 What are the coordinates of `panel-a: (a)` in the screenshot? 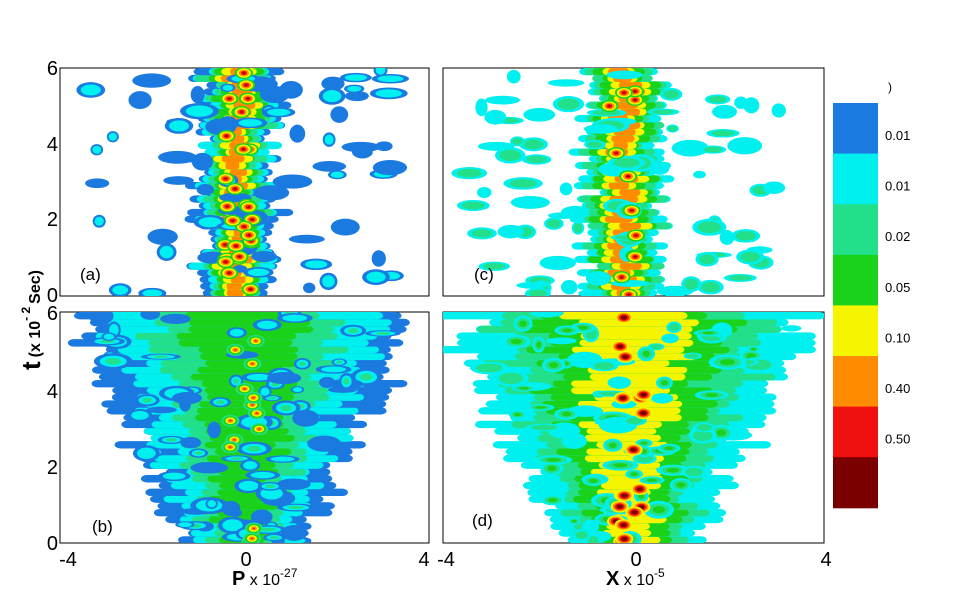 It's located at (244, 182).